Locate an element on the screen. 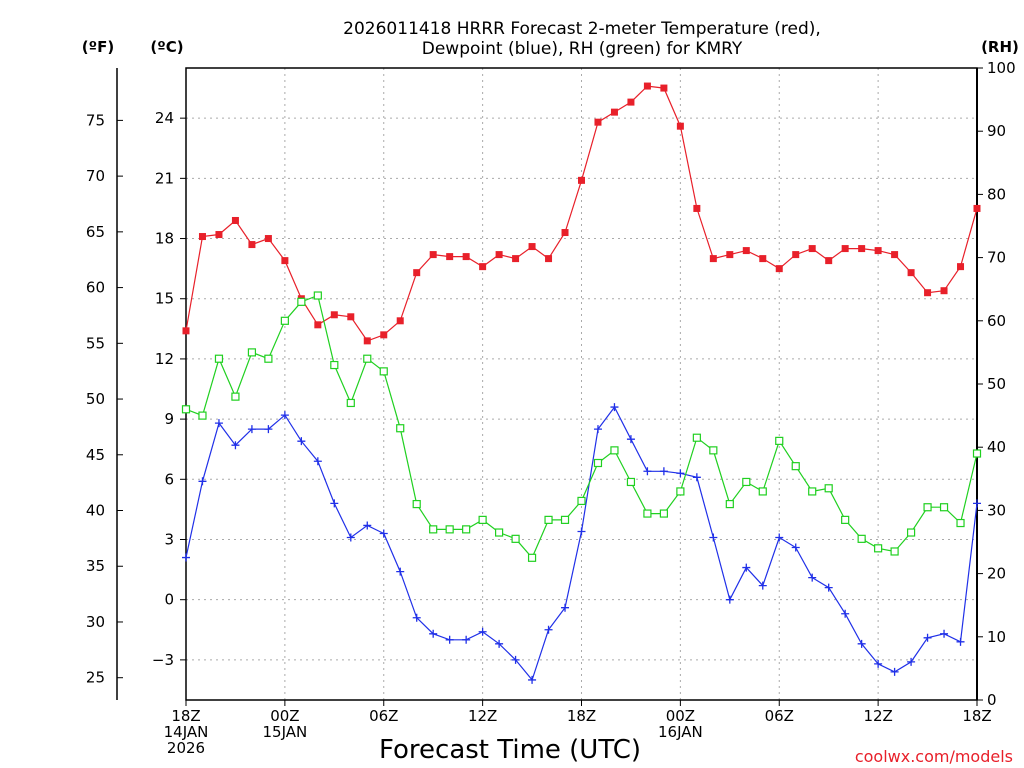 The image size is (1024, 768). fahrenheit-tick-label: 25 is located at coordinates (95, 678).